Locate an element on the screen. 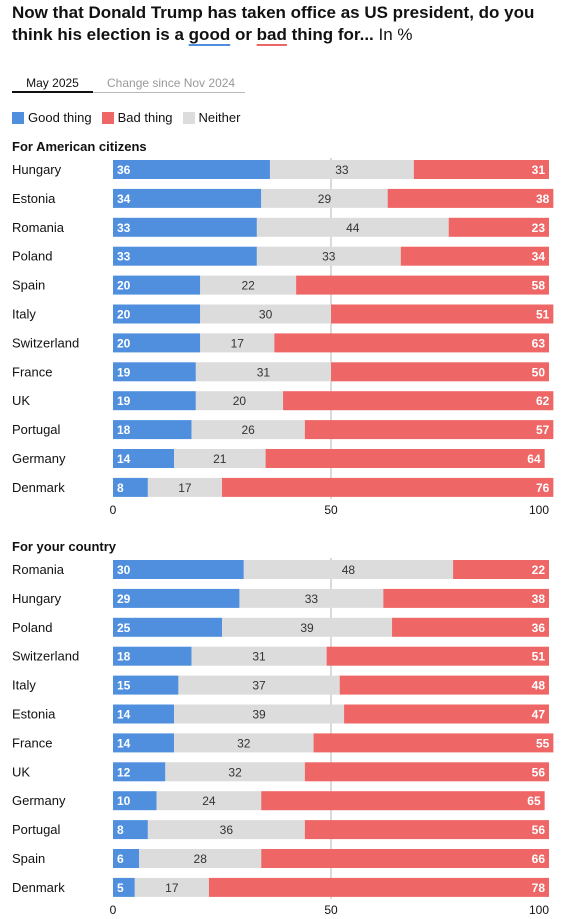 This screenshot has height=919, width=571. data-label-neither: 37 is located at coordinates (259, 686).